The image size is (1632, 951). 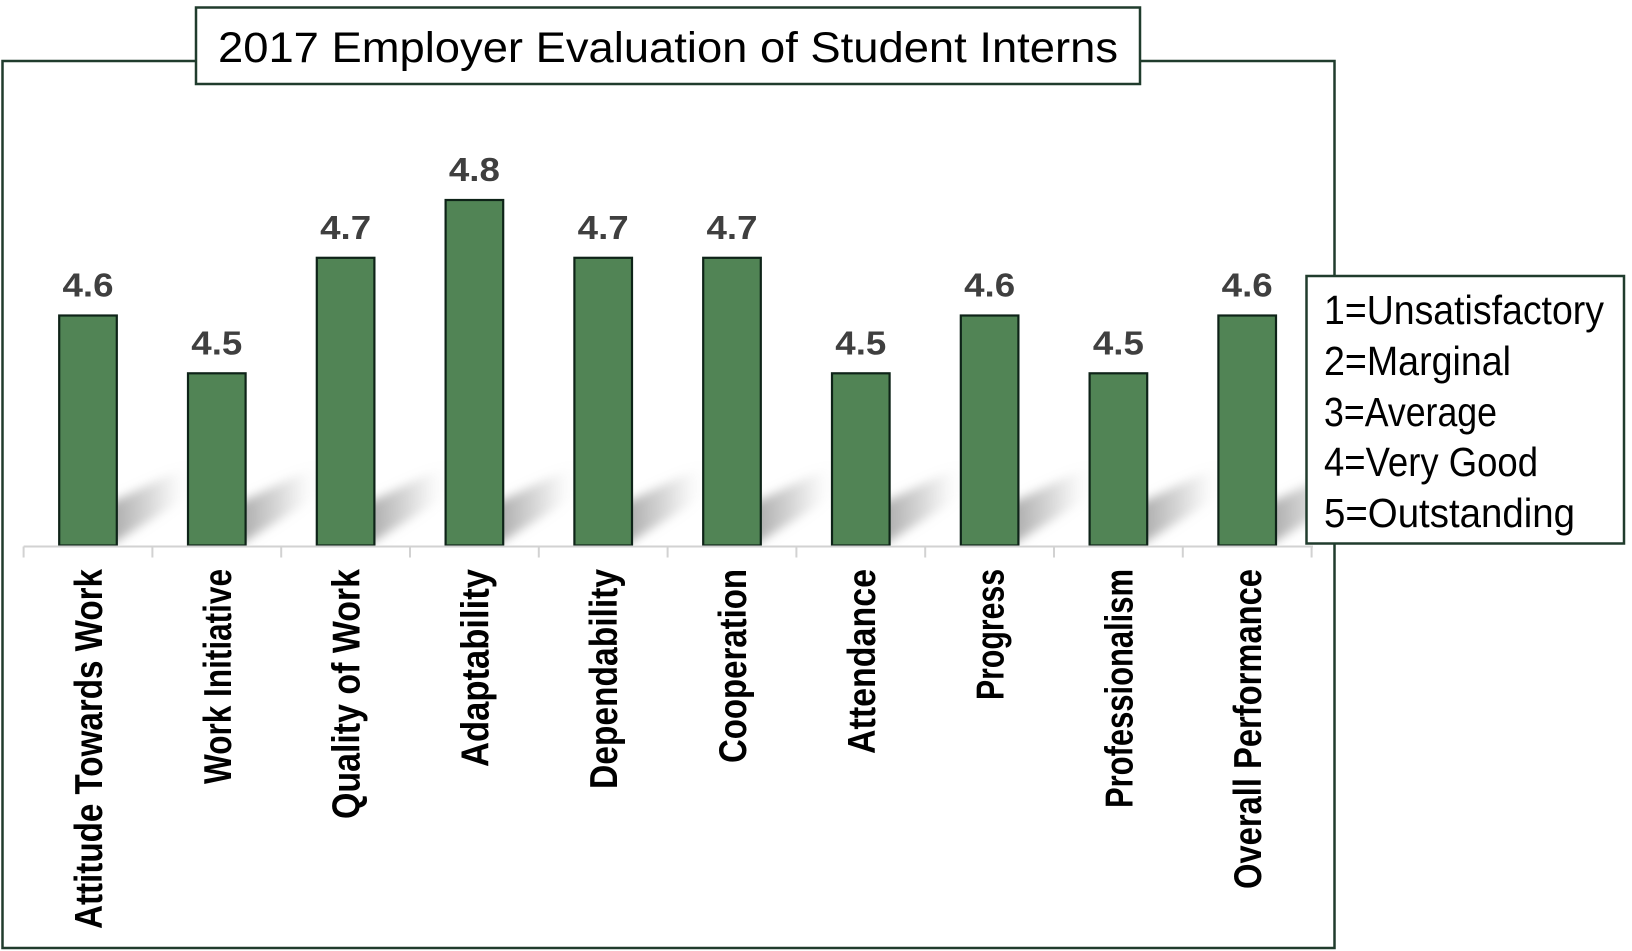 What do you see at coordinates (733, 666) in the screenshot?
I see `svg-text: Cooperation` at bounding box center [733, 666].